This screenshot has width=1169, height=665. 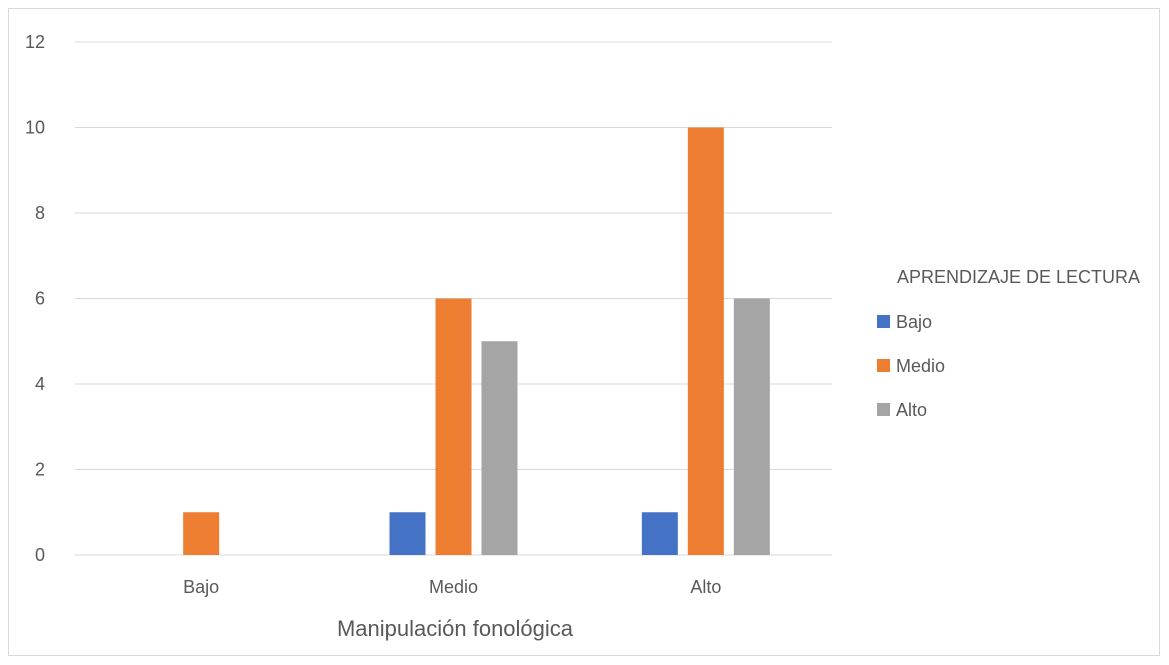 I want to click on x-axis-tick-labels: Bajo Medio Alto, so click(x=452, y=587).